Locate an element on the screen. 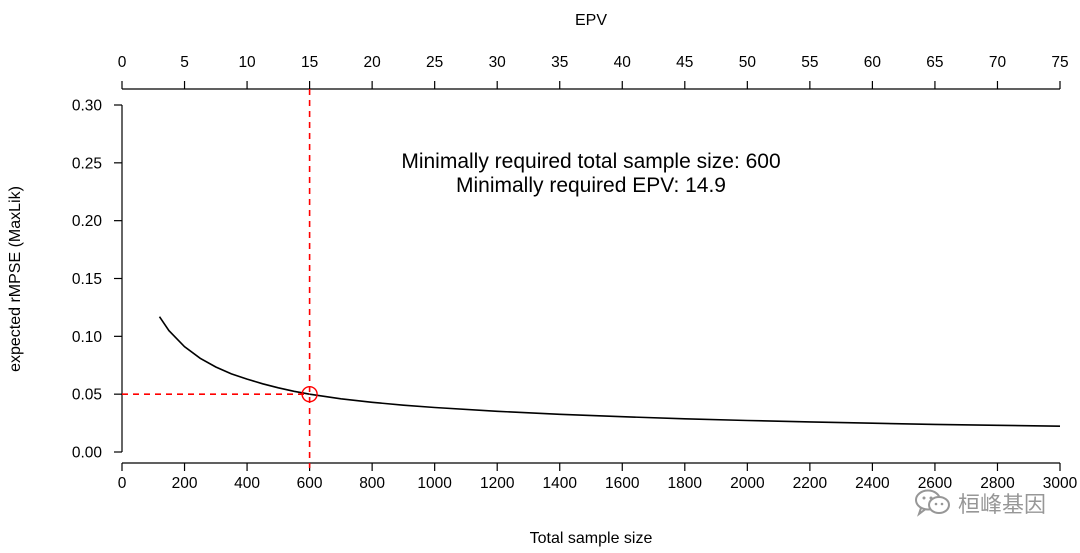 The width and height of the screenshot is (1080, 553). top-tick-label: 50 is located at coordinates (748, 62).